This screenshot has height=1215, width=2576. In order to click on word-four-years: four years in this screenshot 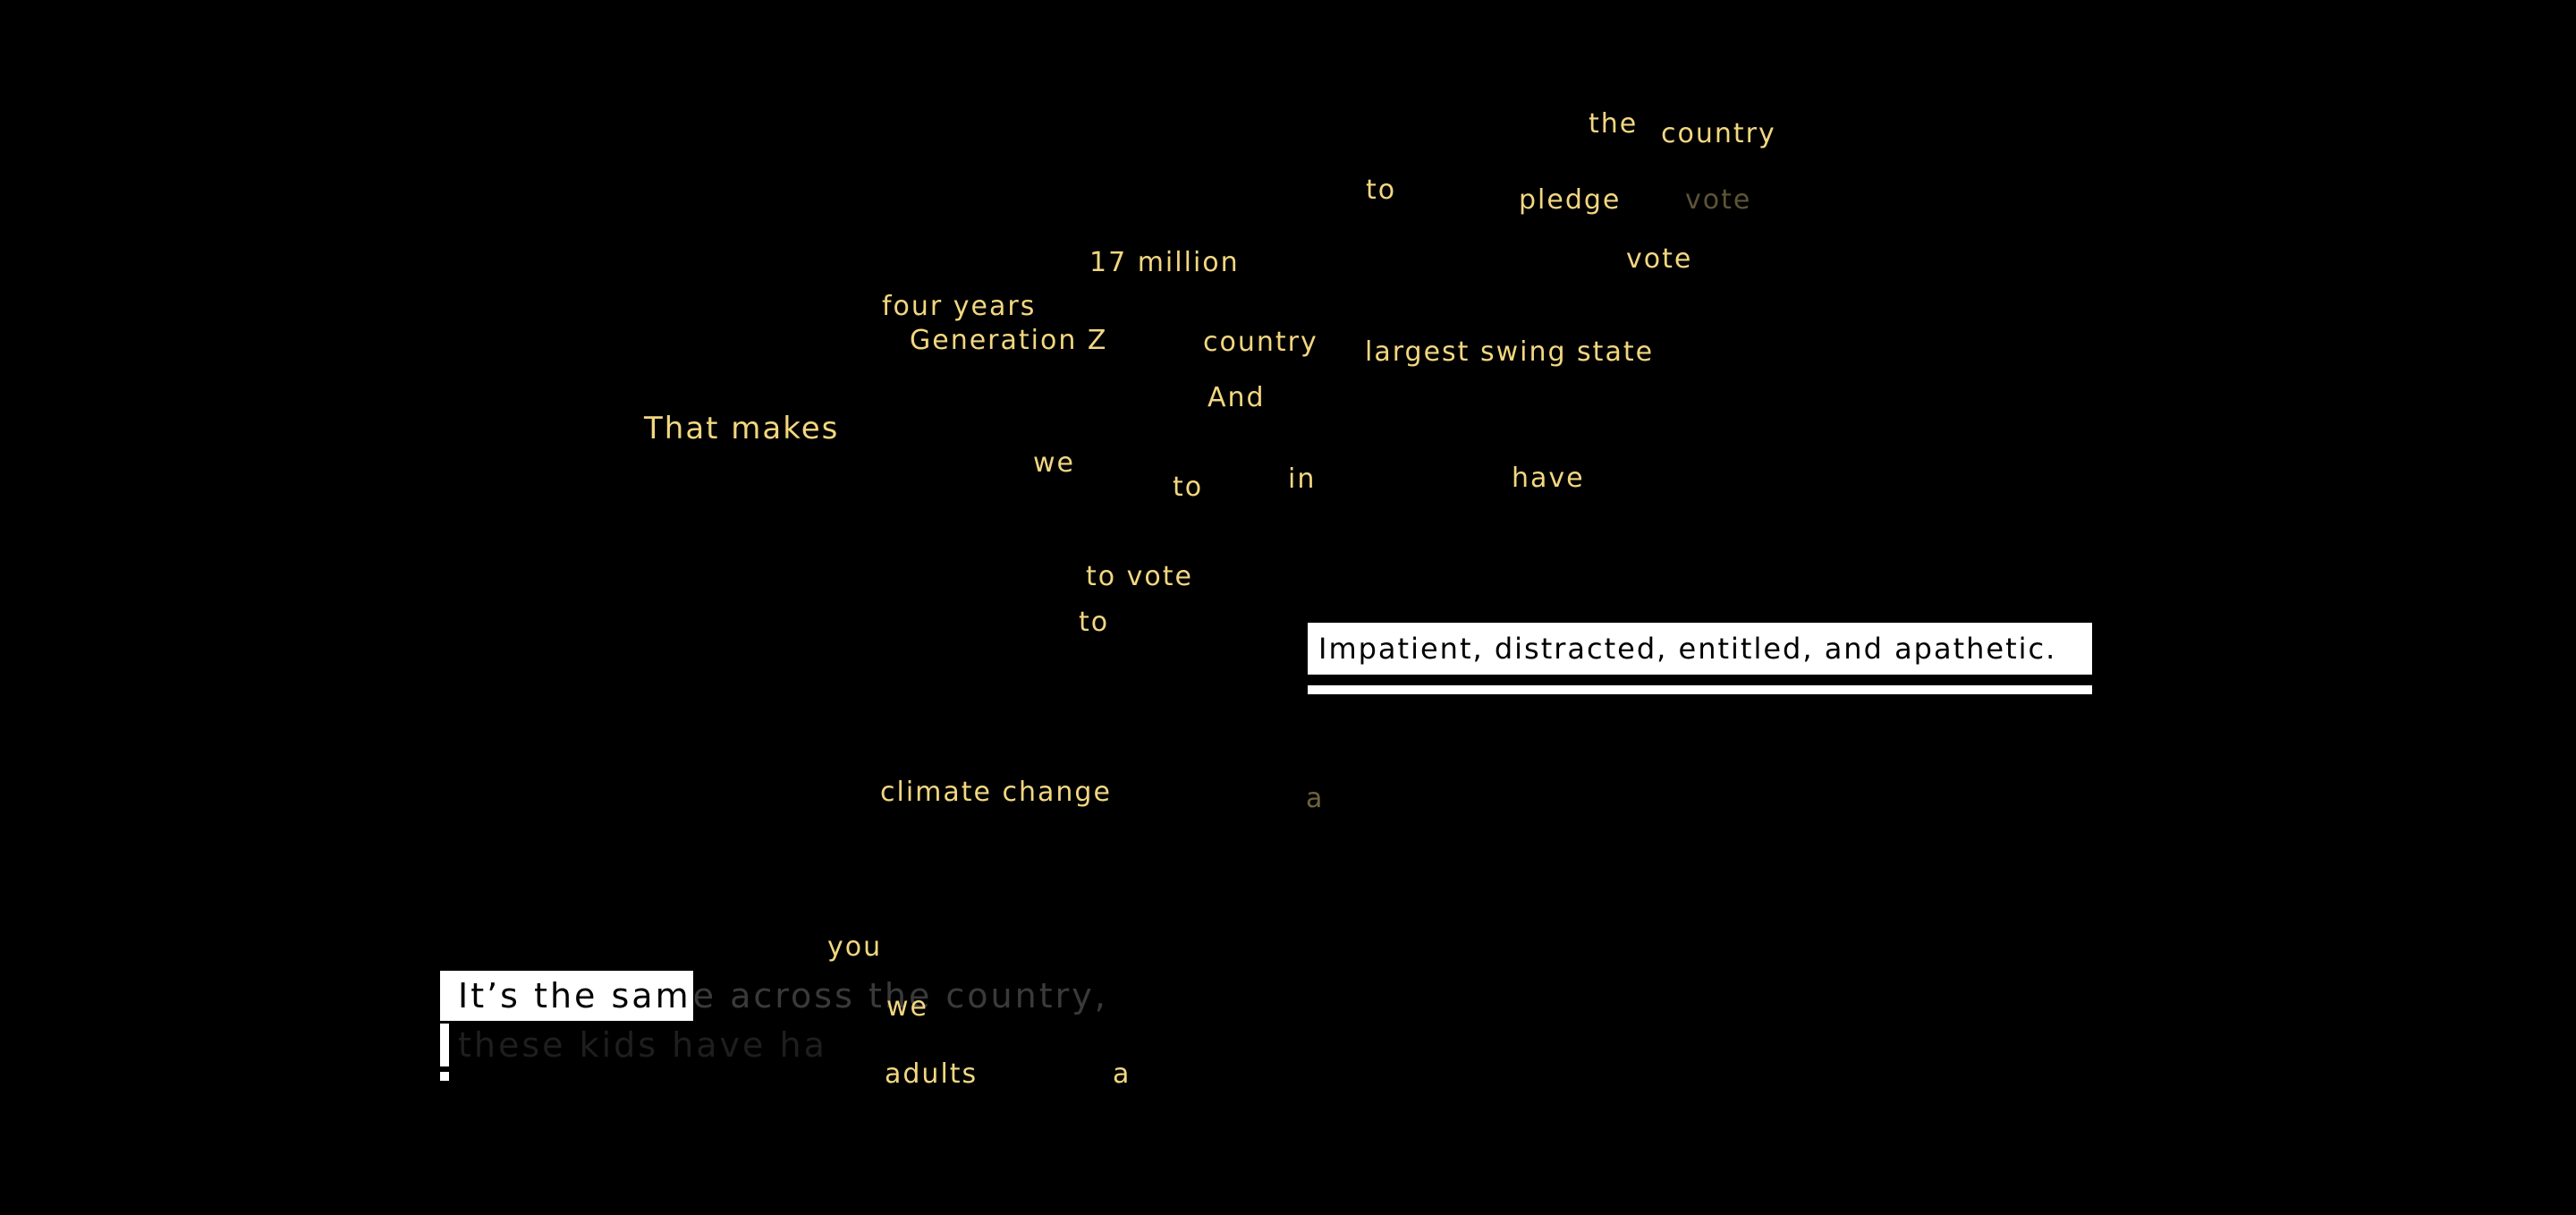, I will do `click(959, 307)`.